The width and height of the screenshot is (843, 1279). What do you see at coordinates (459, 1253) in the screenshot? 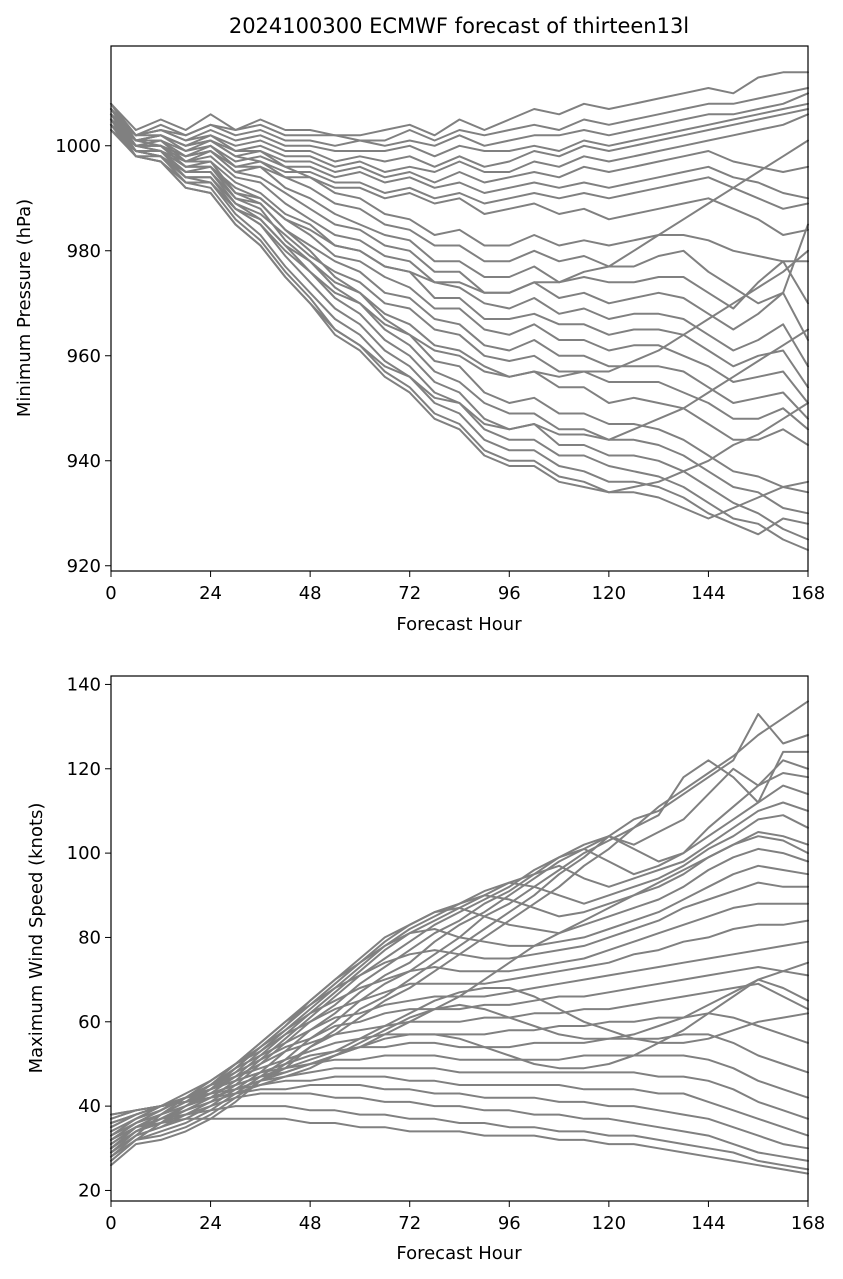
I see `wind-x-axis-label: Forecast Hour` at bounding box center [459, 1253].